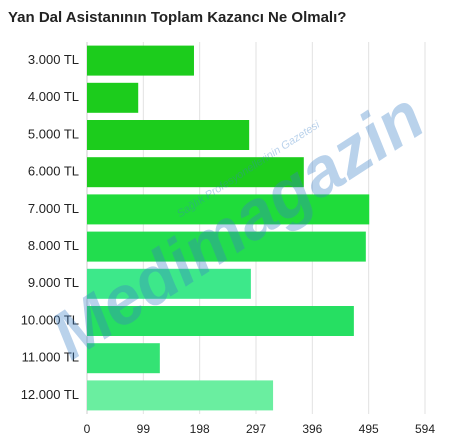 The height and width of the screenshot is (446, 470). I want to click on y-tick-label: 9.000 TL, so click(53, 282).